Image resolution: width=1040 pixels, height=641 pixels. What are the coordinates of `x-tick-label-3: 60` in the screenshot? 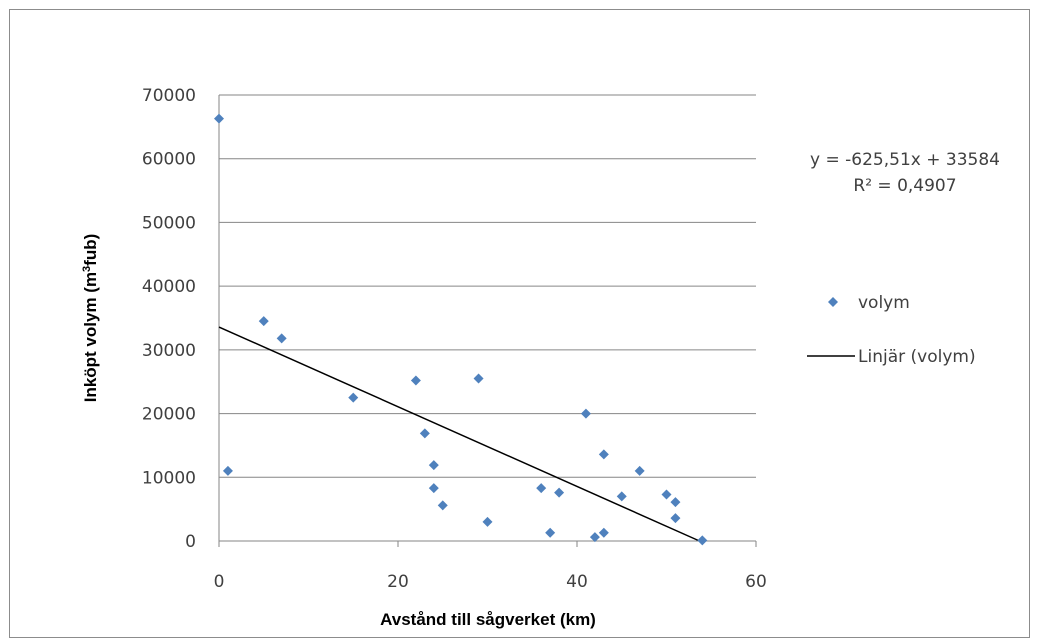 It's located at (756, 582).